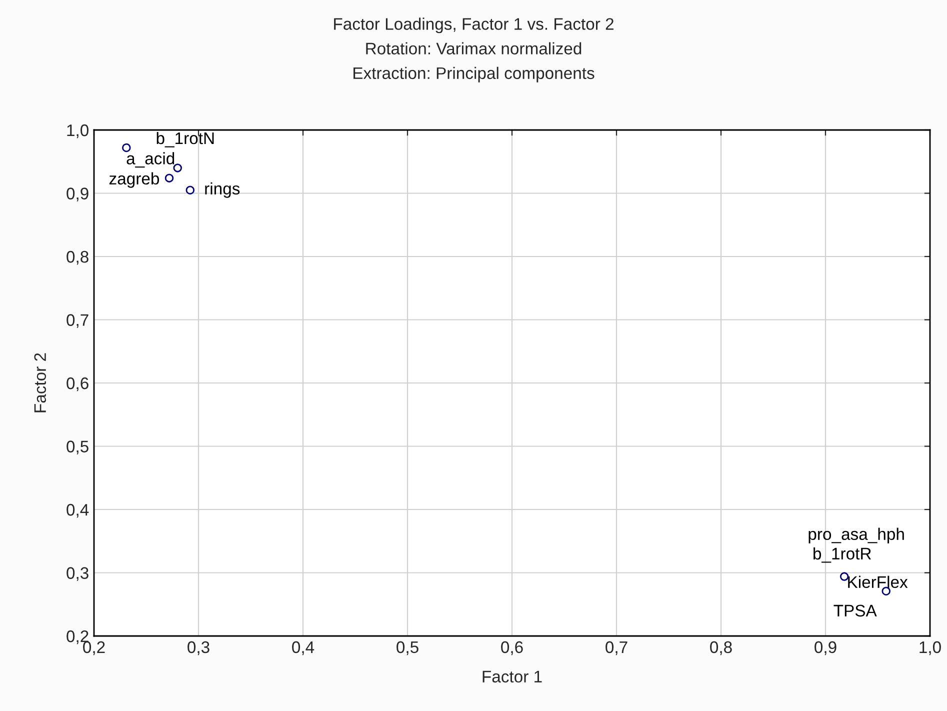  I want to click on x-tick-label: 0,7, so click(617, 648).